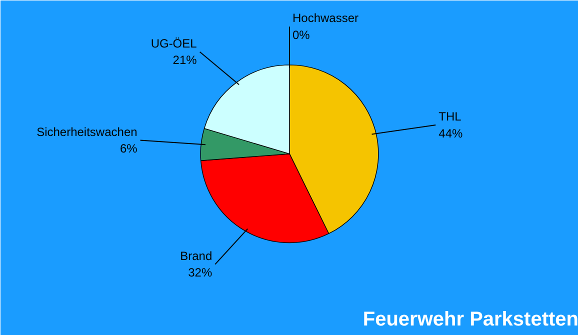 The image size is (578, 335). I want to click on data-label: 6%, so click(129, 149).